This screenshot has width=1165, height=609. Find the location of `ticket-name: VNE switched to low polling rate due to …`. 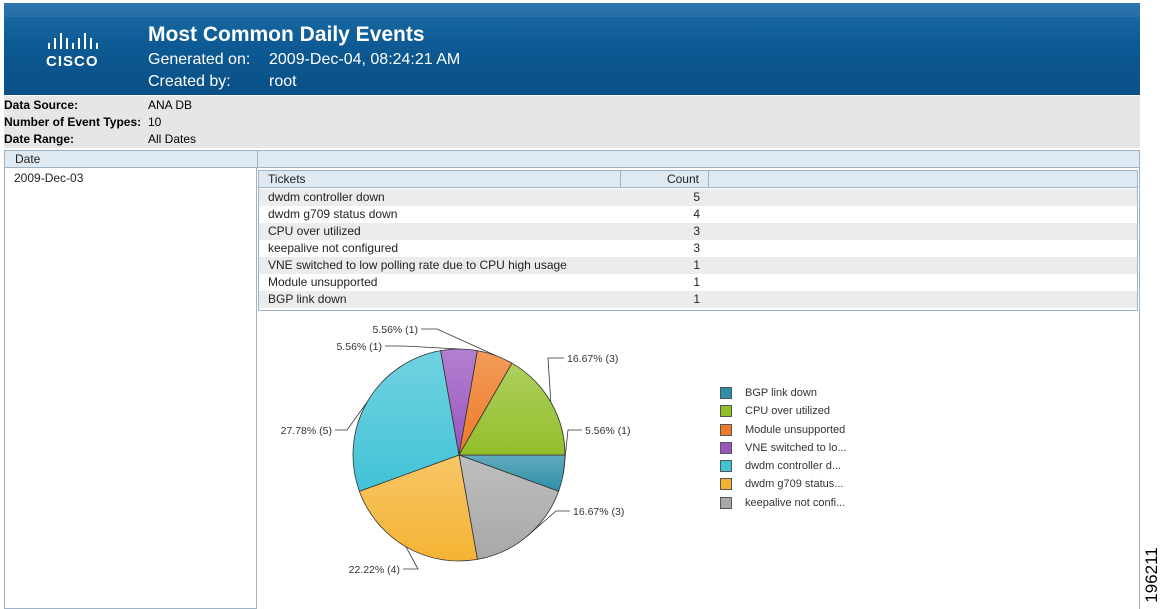

ticket-name: VNE switched to low polling rate due to … is located at coordinates (417, 265).